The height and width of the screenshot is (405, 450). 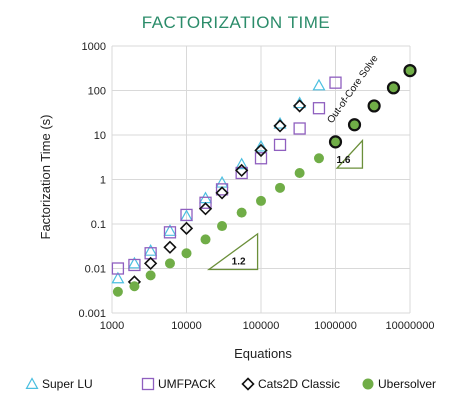 I want to click on y-tick-label: 0.001, so click(x=92, y=314).